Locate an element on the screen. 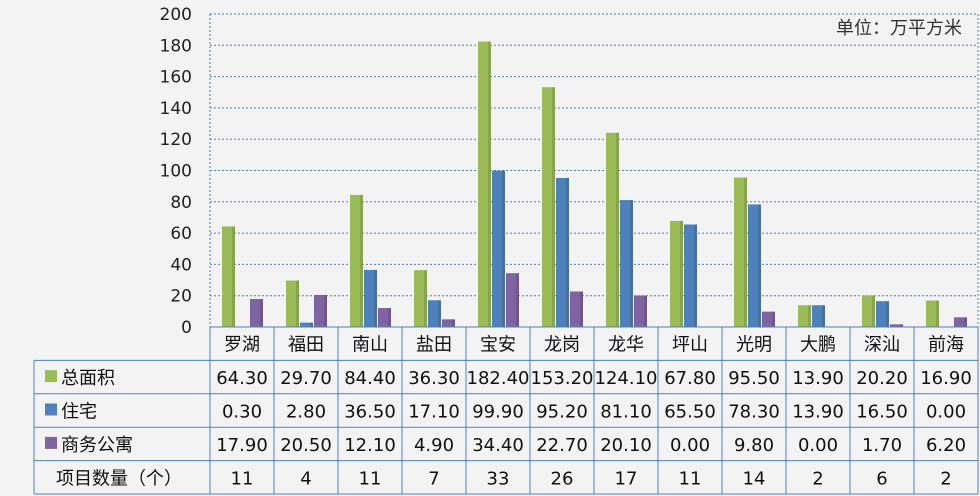  table-cell: 36.30 is located at coordinates (434, 378).